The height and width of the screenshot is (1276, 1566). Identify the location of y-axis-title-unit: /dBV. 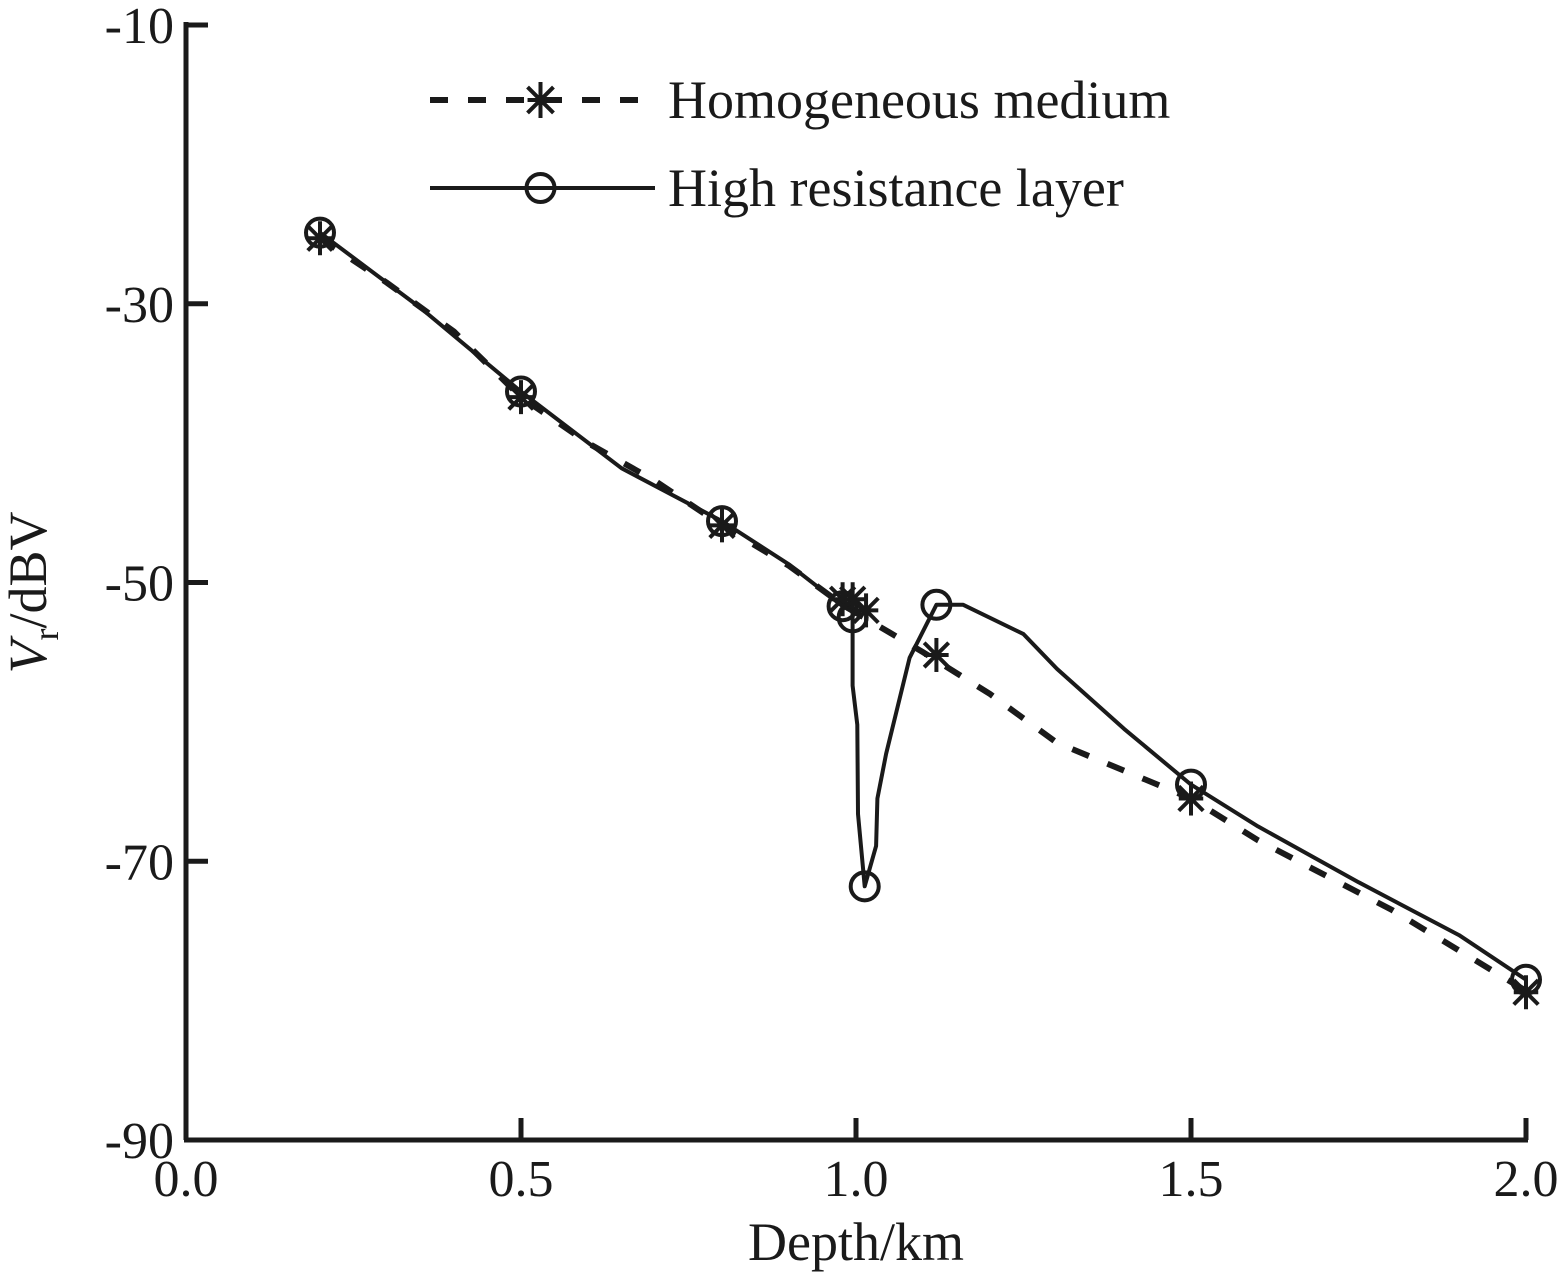
(29, 569).